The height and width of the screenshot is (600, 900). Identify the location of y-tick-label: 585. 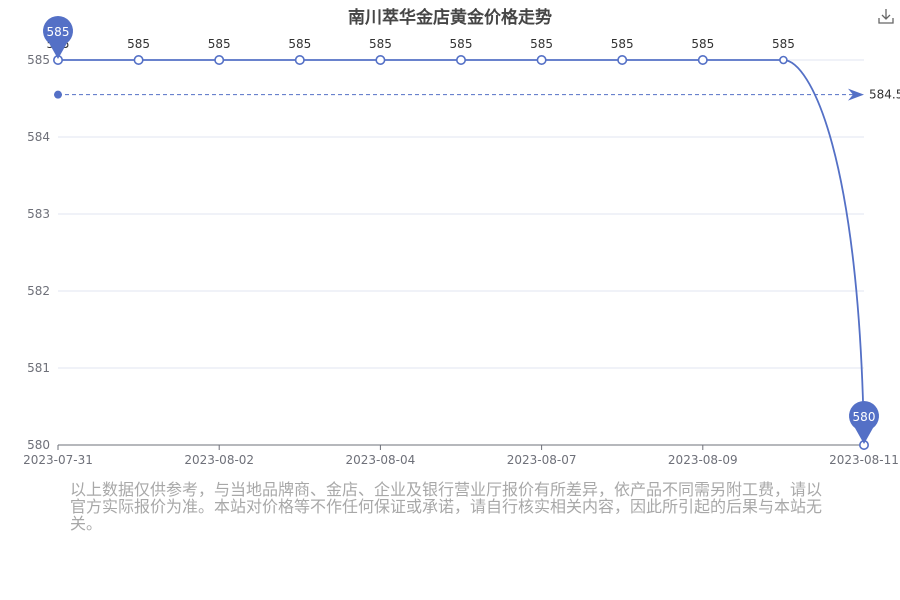
(38, 60).